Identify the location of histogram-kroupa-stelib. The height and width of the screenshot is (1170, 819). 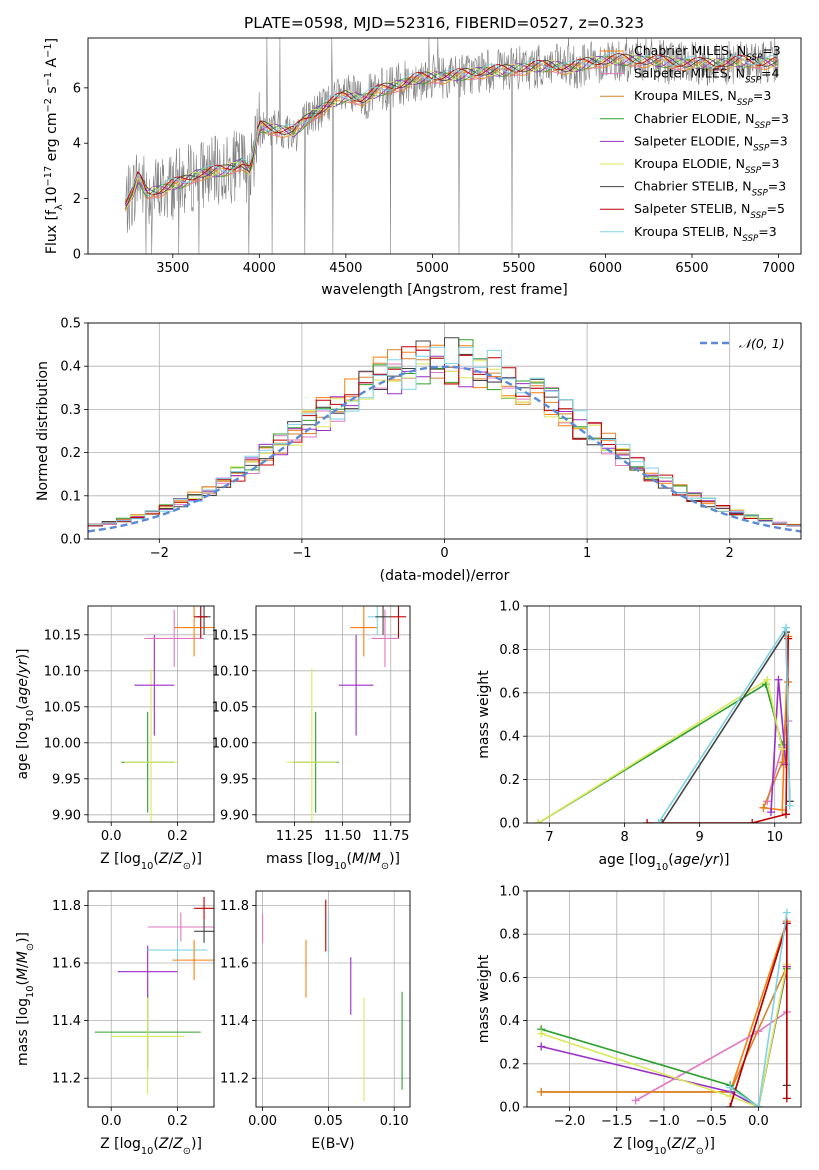
(444, 436).